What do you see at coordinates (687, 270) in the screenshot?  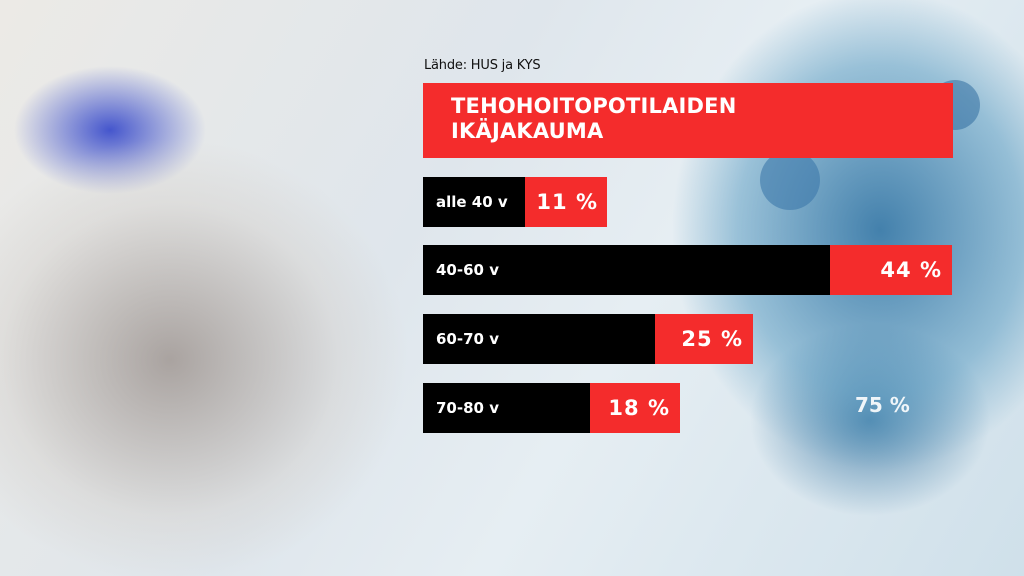 I see `bar-row: 40-60 v 44 %` at bounding box center [687, 270].